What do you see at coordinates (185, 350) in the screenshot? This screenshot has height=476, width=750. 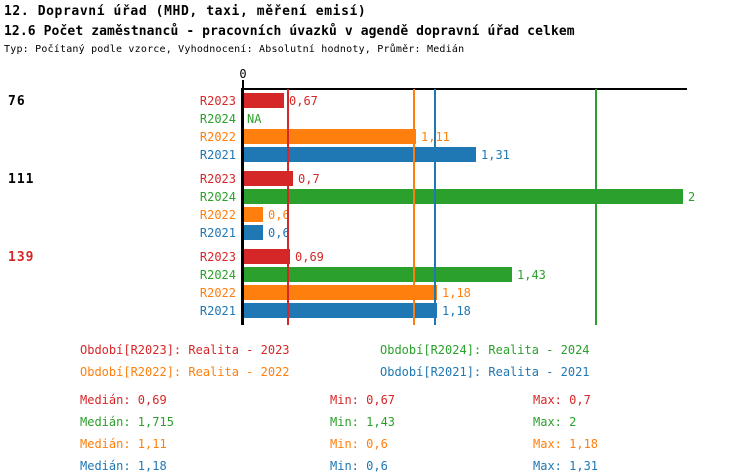 I see `legend-item-r2023: Období[R2023]: Realita - 2023` at bounding box center [185, 350].